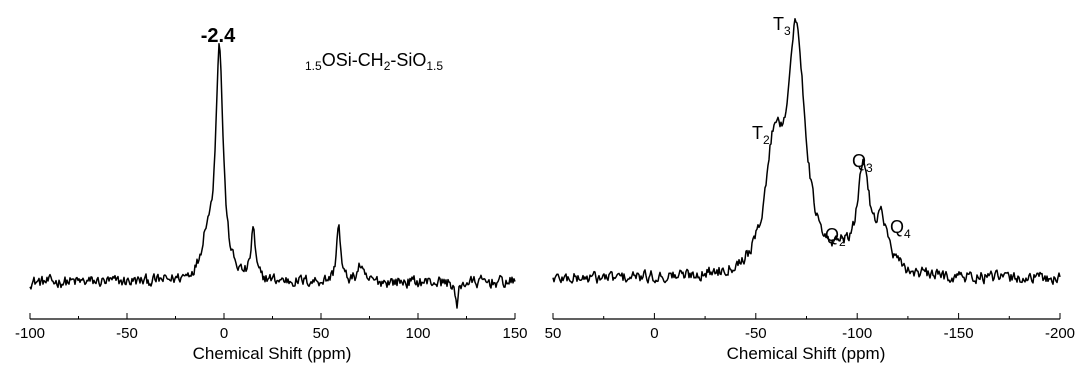  Describe the element at coordinates (127, 333) in the screenshot. I see `left-tick-label: -50` at that location.